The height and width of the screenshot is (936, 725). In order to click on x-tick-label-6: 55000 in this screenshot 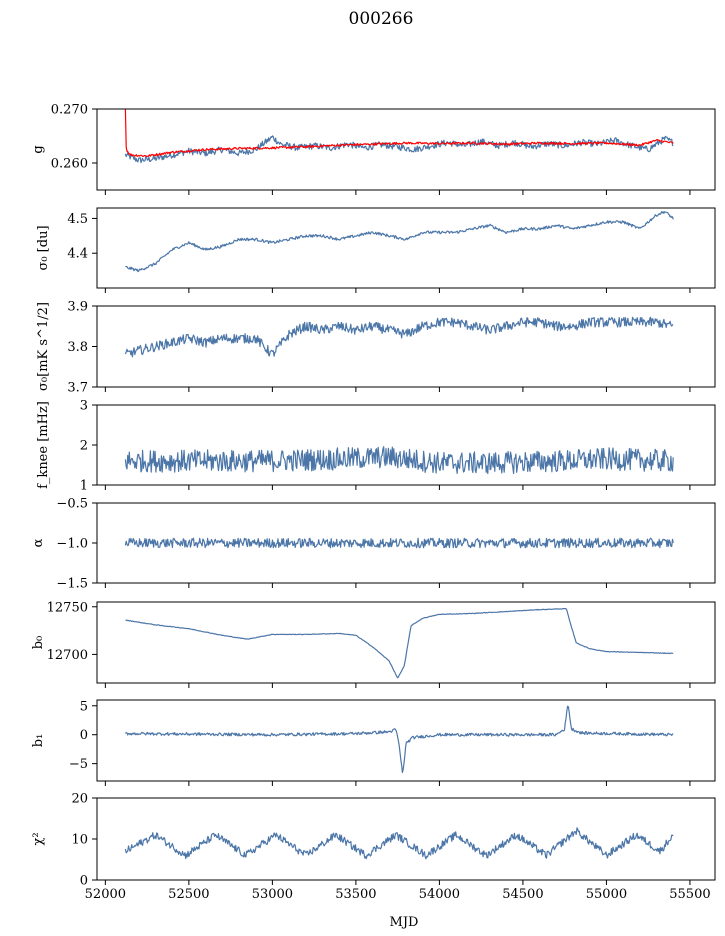, I will do `click(606, 894)`.